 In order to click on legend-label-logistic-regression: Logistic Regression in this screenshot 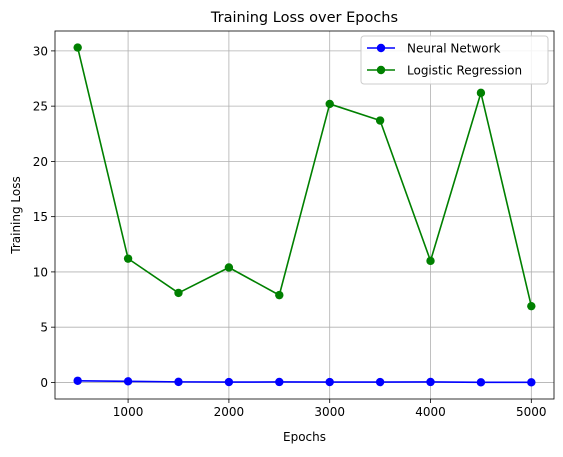, I will do `click(464, 71)`.